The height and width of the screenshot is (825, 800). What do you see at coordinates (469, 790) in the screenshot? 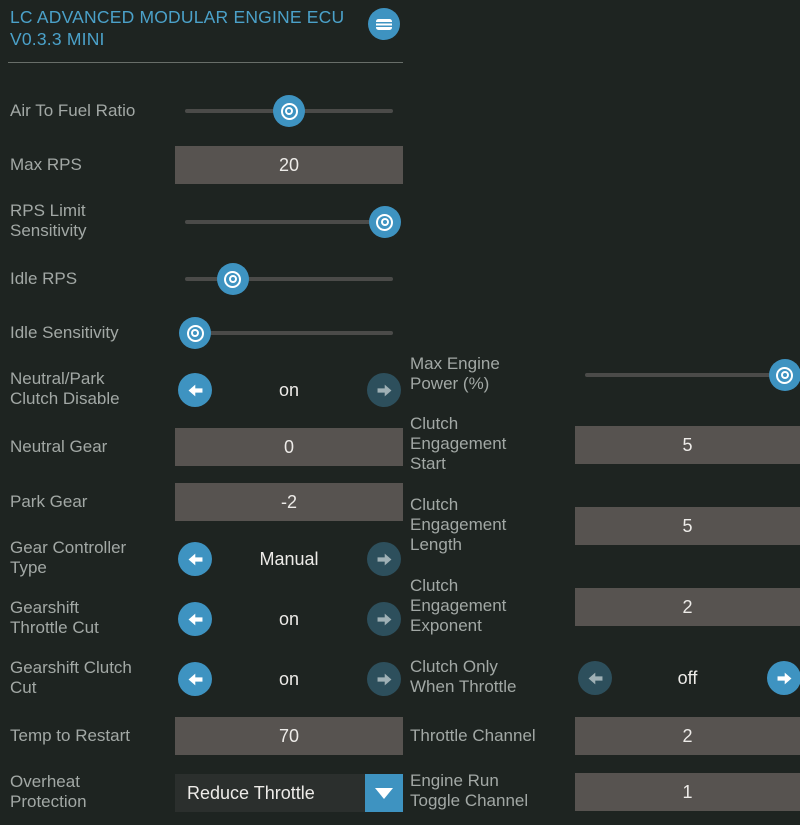
I see `engine-run-toggle-channel-label: Engine Run Toggle Channel` at bounding box center [469, 790].